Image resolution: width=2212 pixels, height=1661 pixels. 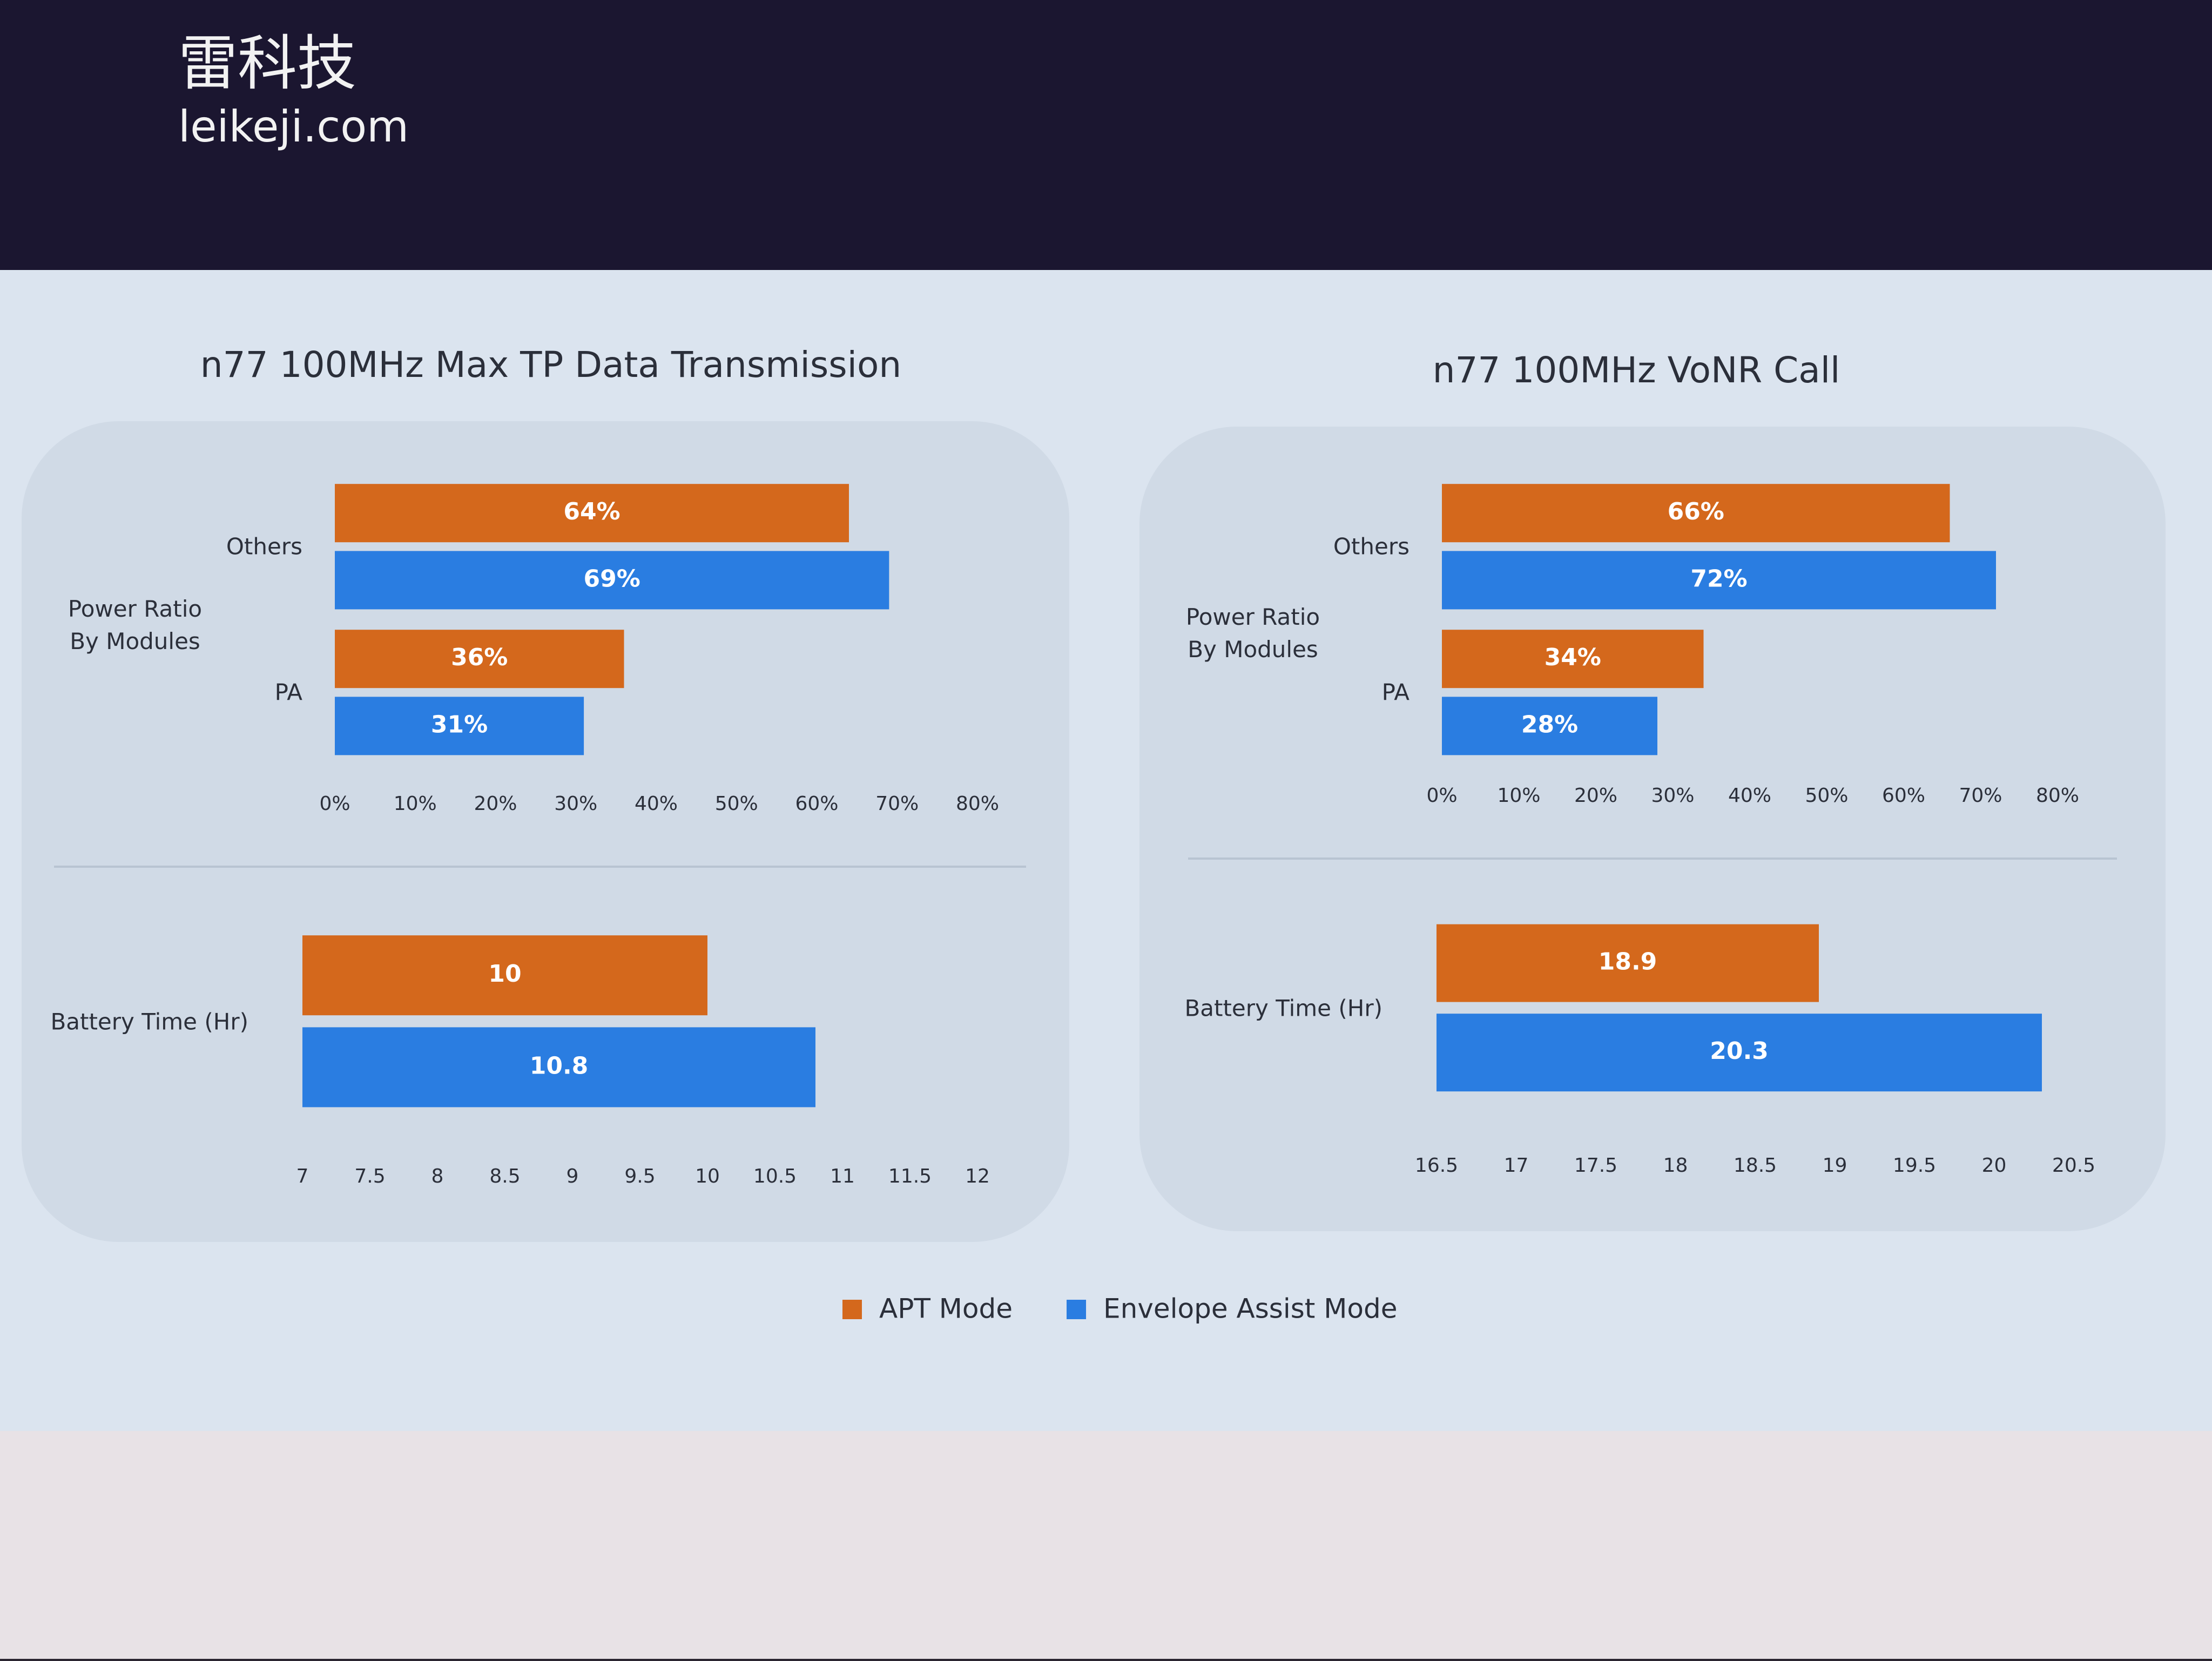 What do you see at coordinates (639, 1176) in the screenshot?
I see `x-tick-label: 9.5` at bounding box center [639, 1176].